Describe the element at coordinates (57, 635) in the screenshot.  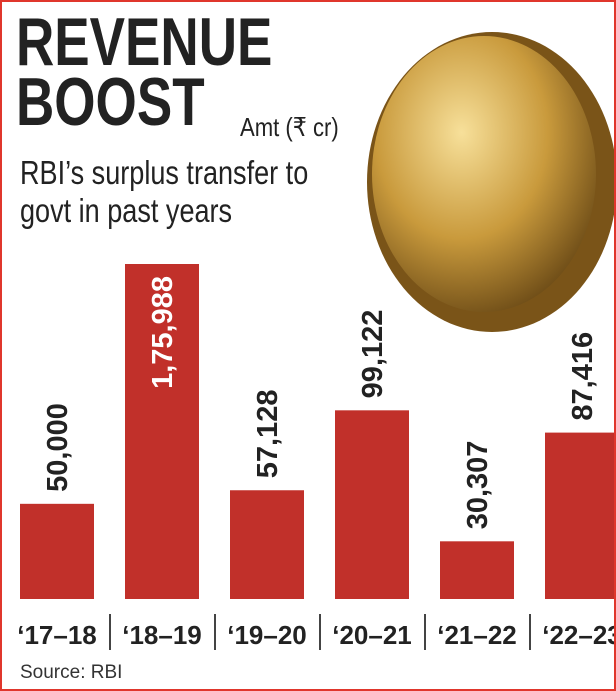
I see `x-tick-label: ‘17–18` at that location.